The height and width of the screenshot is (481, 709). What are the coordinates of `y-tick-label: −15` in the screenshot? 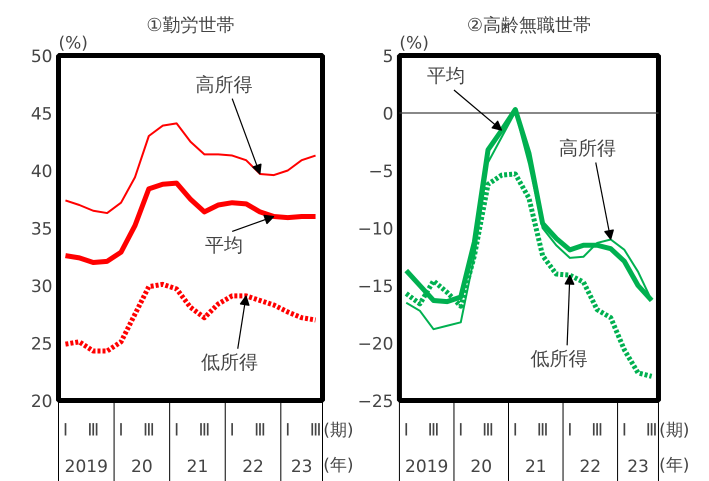 It's located at (376, 287).